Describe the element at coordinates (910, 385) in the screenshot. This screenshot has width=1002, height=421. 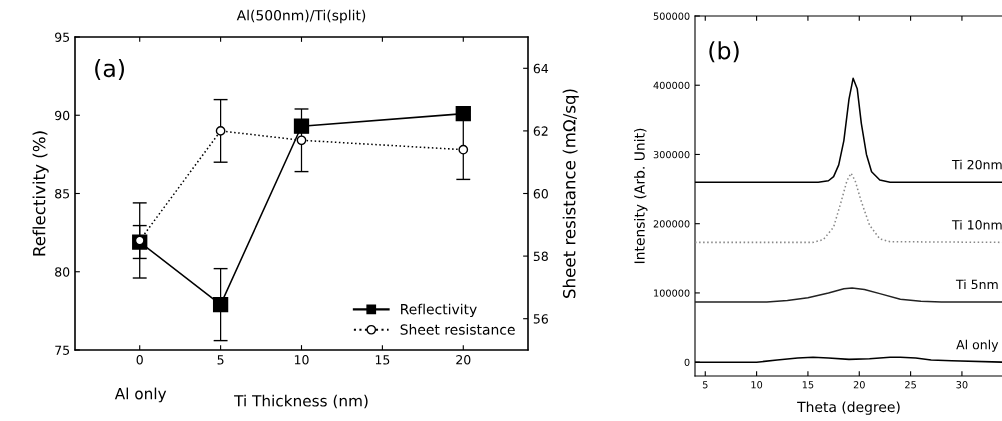
I see `x-tick-label: 25` at that location.